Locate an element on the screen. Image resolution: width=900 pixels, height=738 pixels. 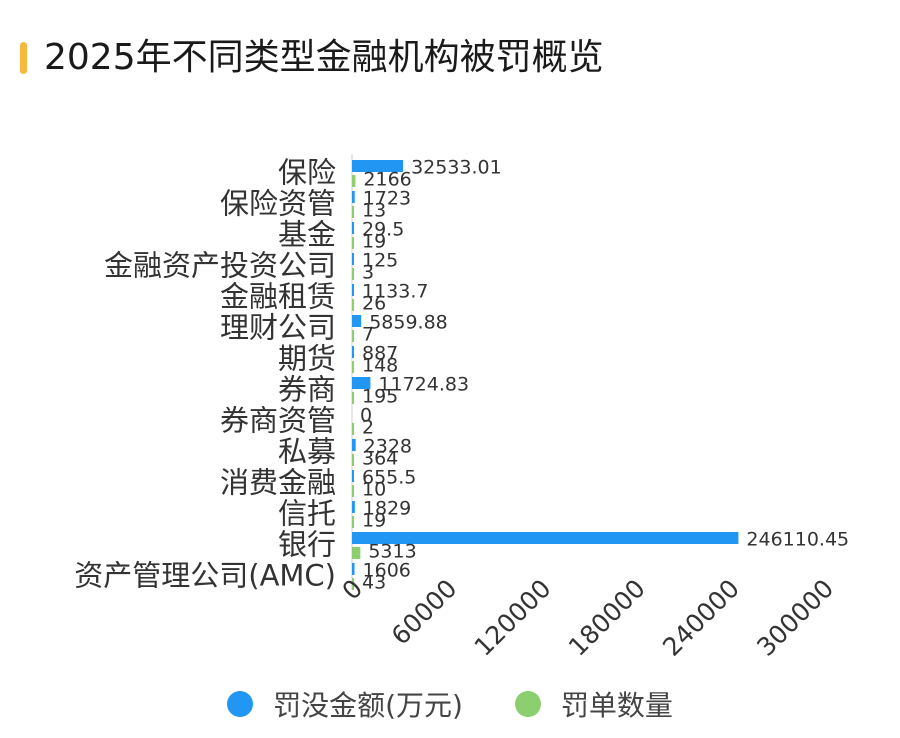
legend-item-amount: 罚没金额(万元) is located at coordinates (345, 704).